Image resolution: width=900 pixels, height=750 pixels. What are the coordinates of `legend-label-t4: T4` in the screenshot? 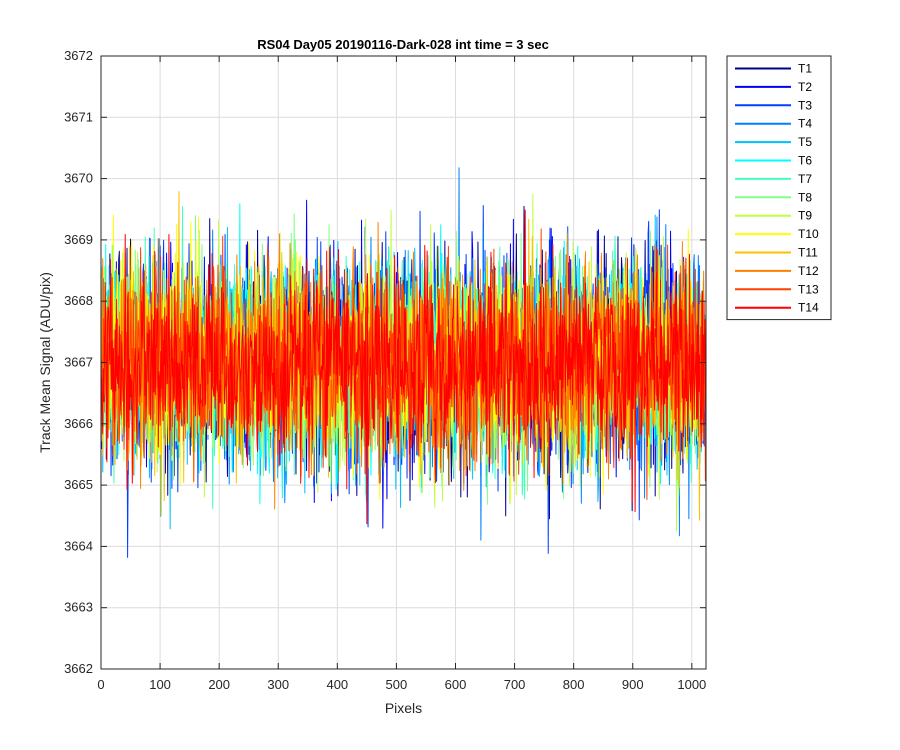 It's located at (805, 124).